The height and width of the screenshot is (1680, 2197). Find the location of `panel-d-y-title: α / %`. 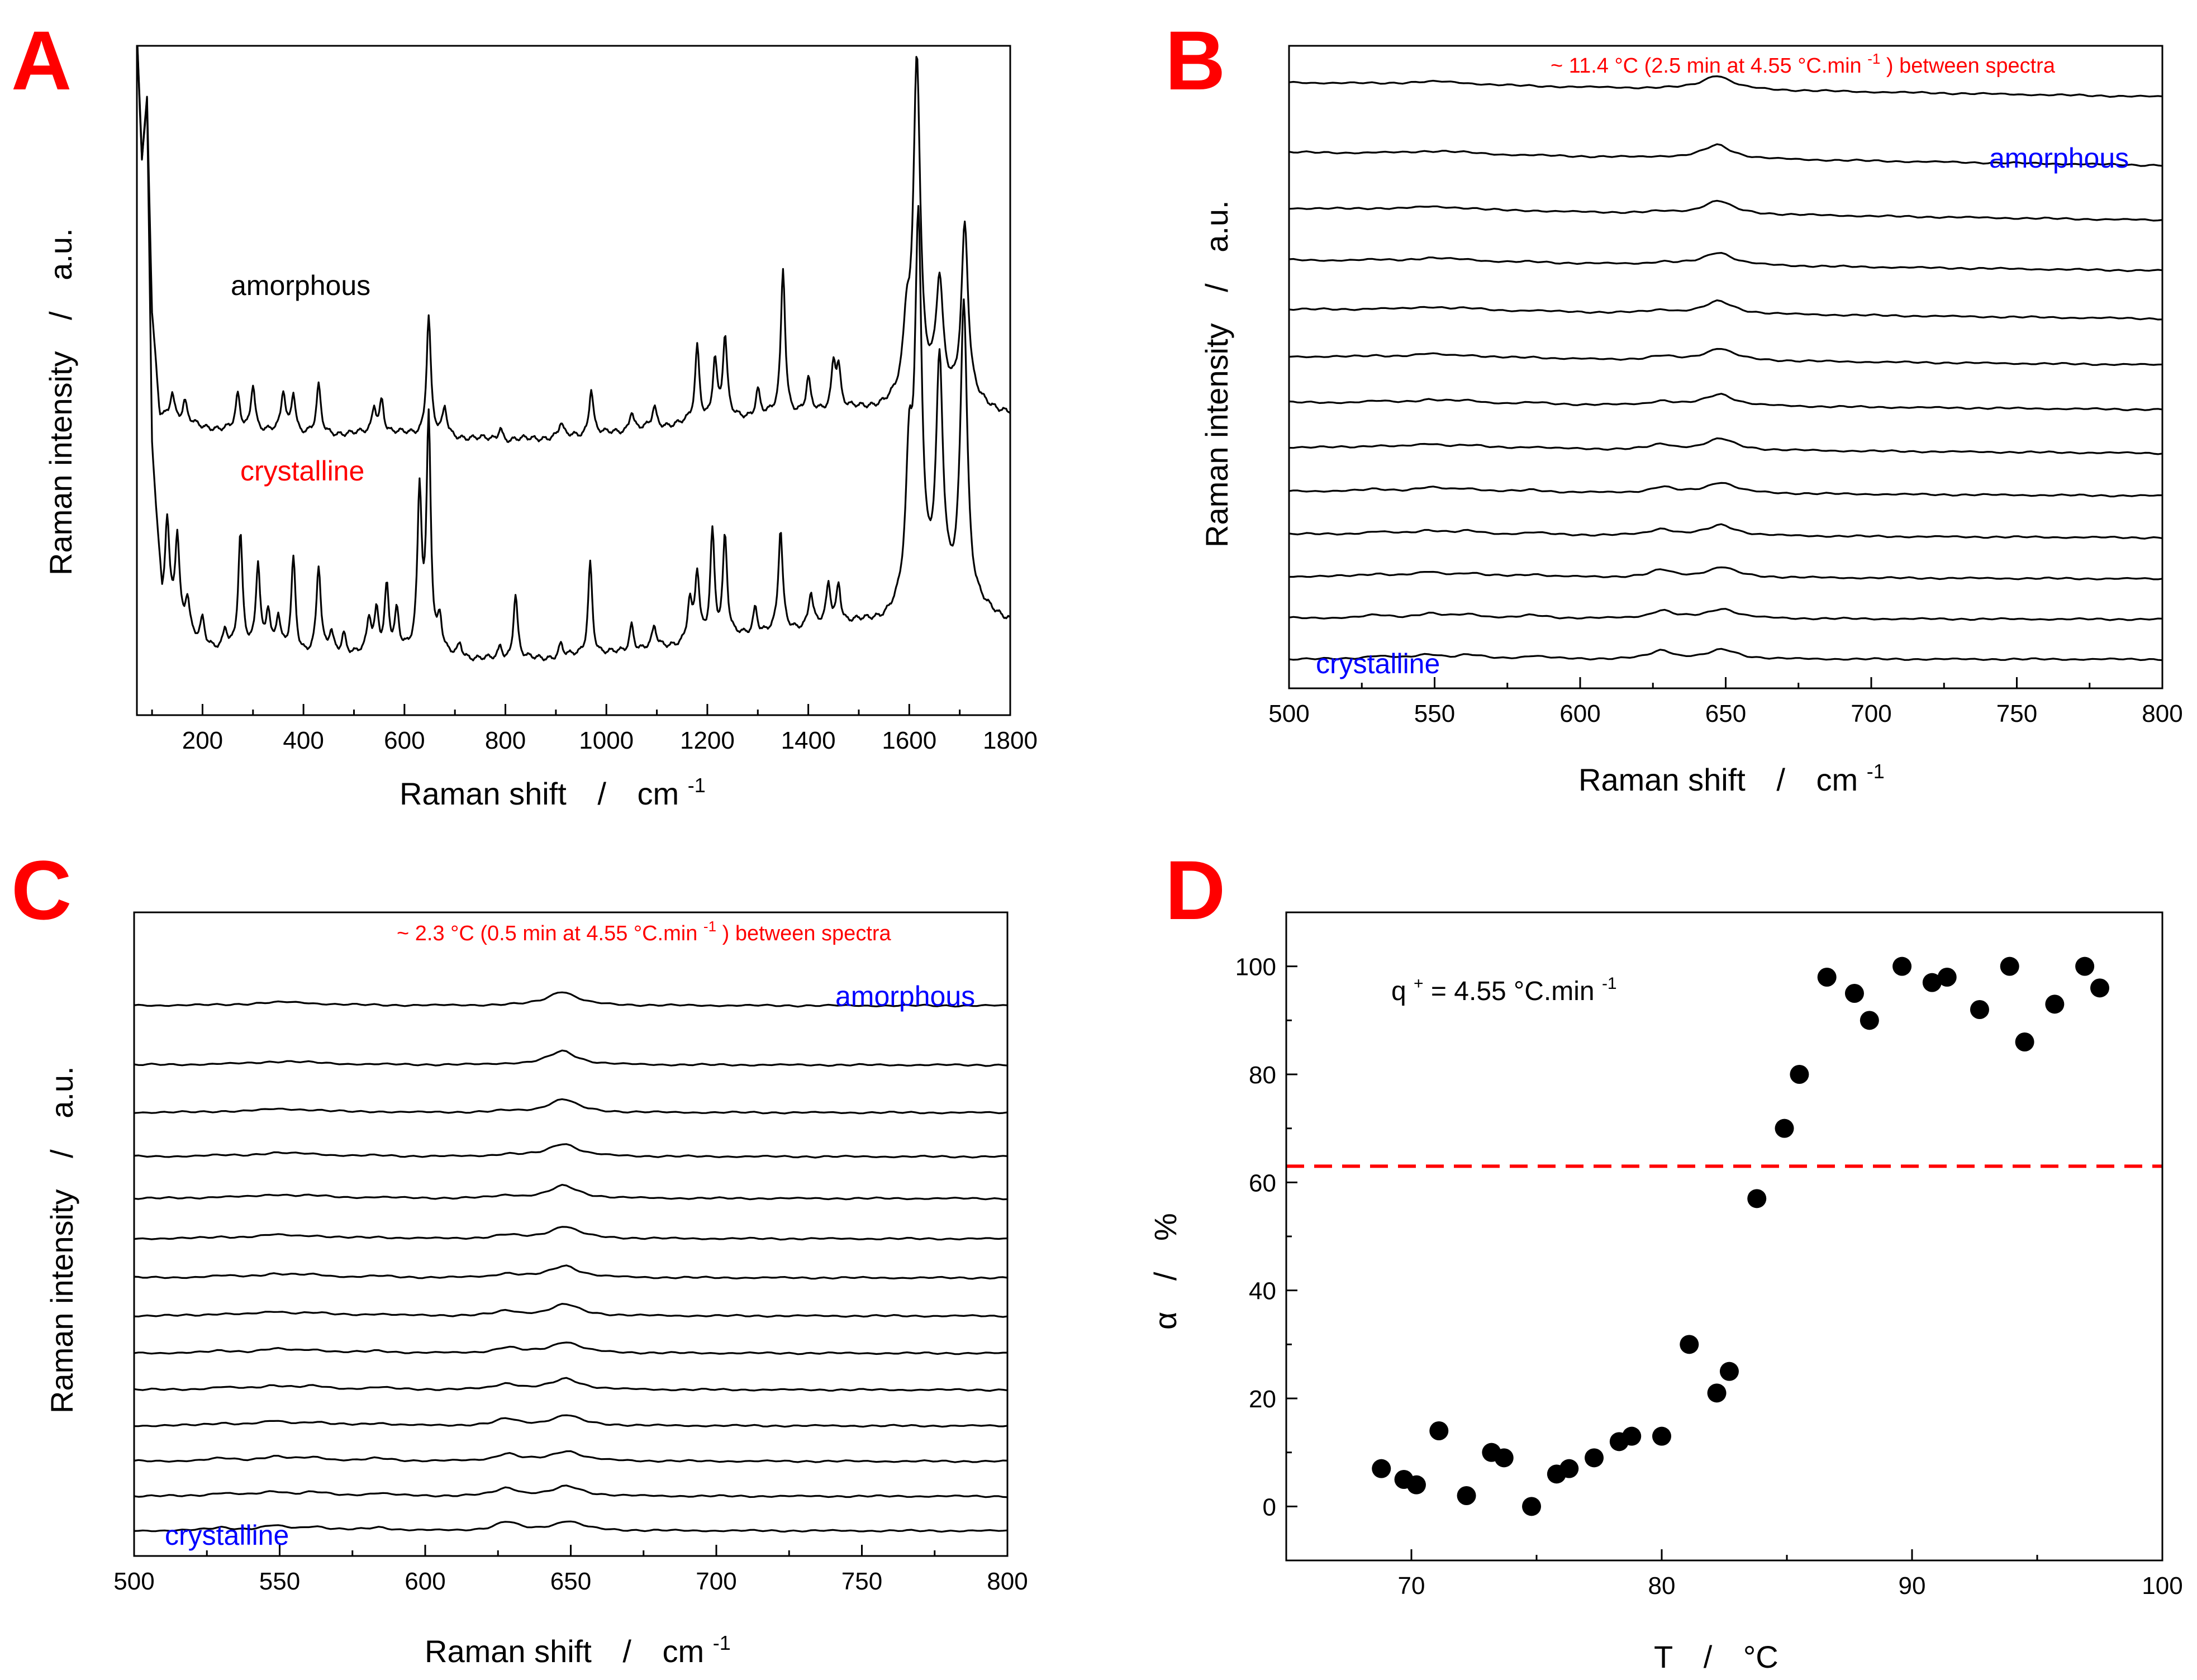

panel-d-y-title: α / % is located at coordinates (1165, 1272).